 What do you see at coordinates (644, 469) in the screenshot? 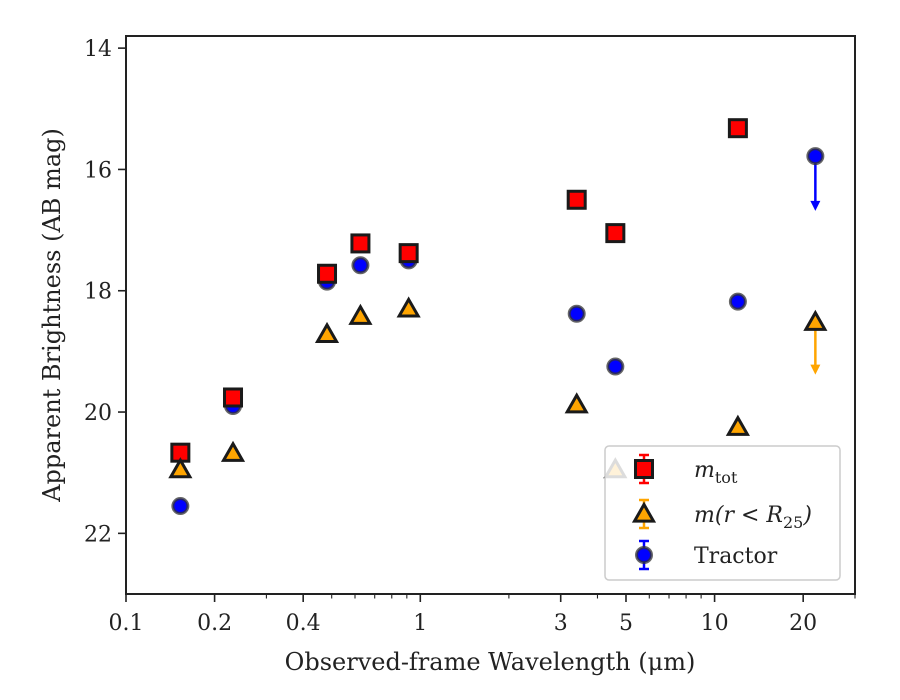
I see `legend-marker-square` at bounding box center [644, 469].